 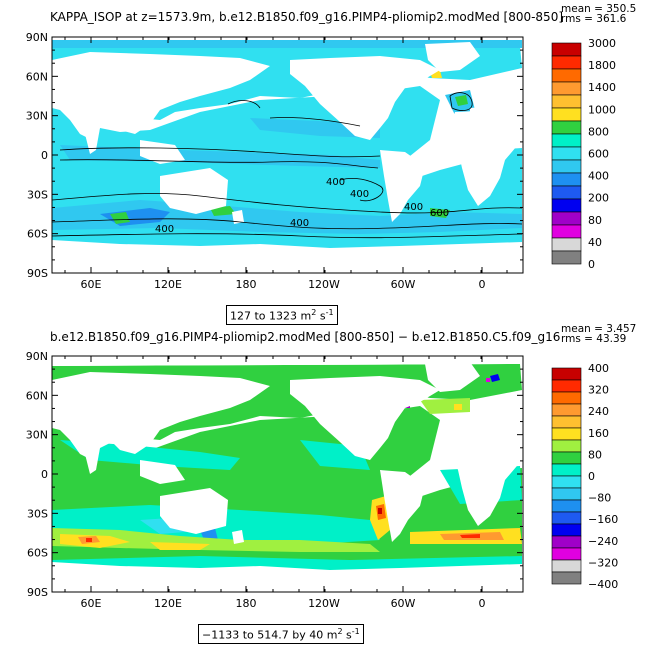 I want to click on panel1-rms: rms = 361.6, so click(x=594, y=19).